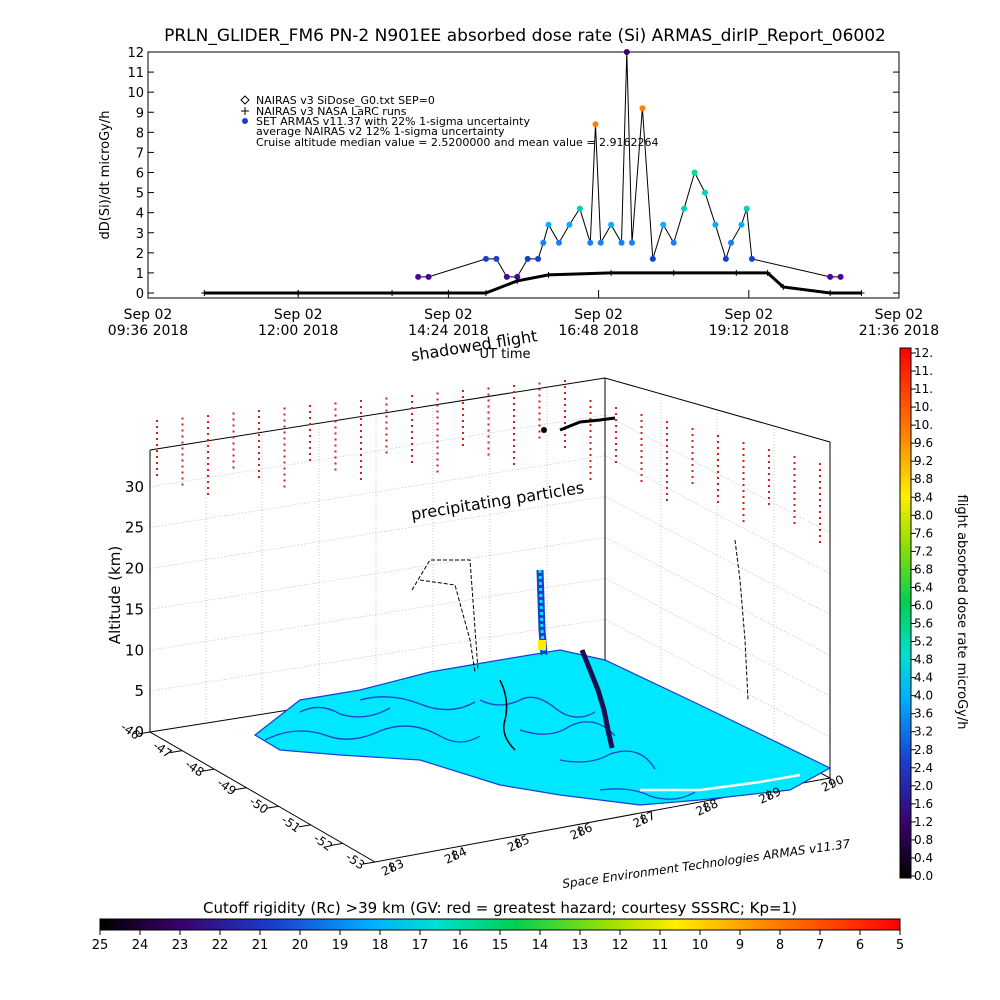 This screenshot has height=1000, width=1000. Describe the element at coordinates (597, 699) in the screenshot. I see `flight-ground-track` at that location.